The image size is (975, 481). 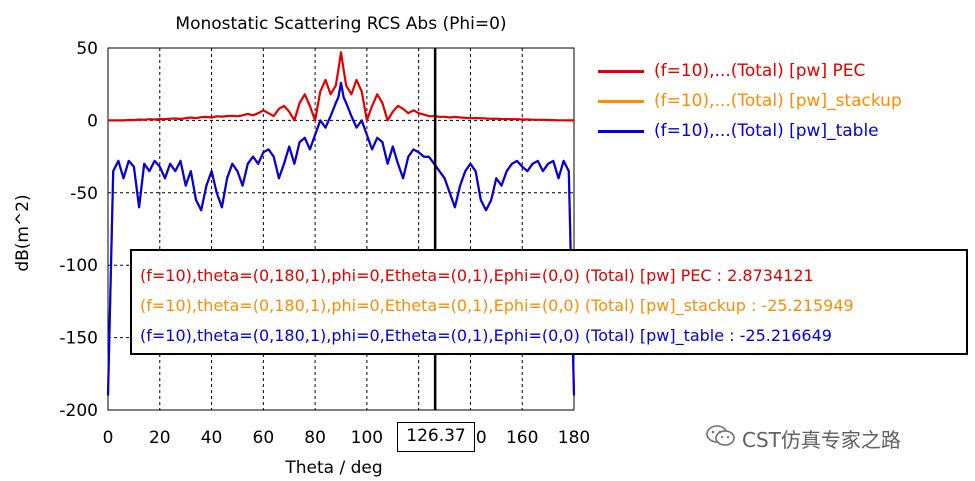 What do you see at coordinates (341, 86) in the screenshot?
I see `series-line-pec` at bounding box center [341, 86].